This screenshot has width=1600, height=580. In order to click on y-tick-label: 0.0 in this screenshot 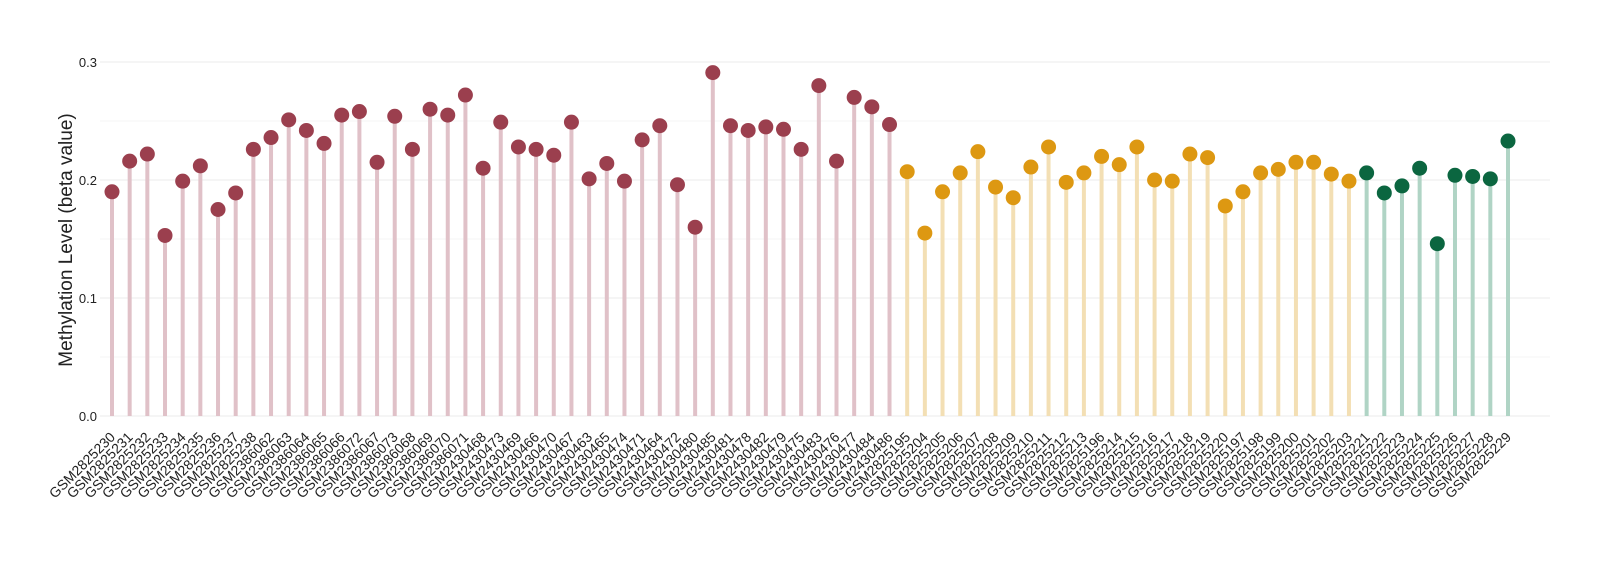, I will do `click(88, 416)`.